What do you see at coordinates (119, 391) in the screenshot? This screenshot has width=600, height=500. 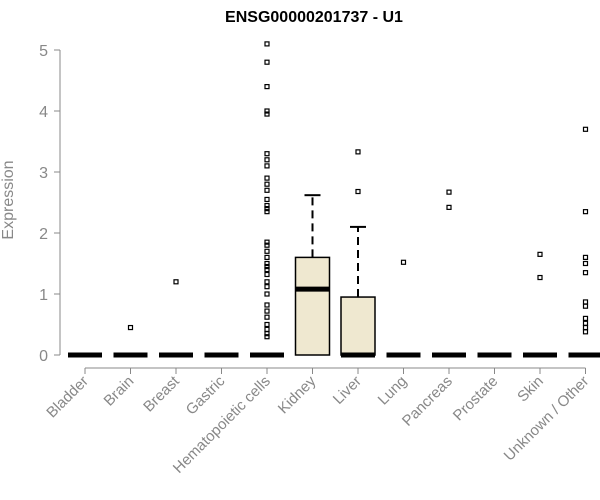 I see `x-tick-label: Brain` at bounding box center [119, 391].